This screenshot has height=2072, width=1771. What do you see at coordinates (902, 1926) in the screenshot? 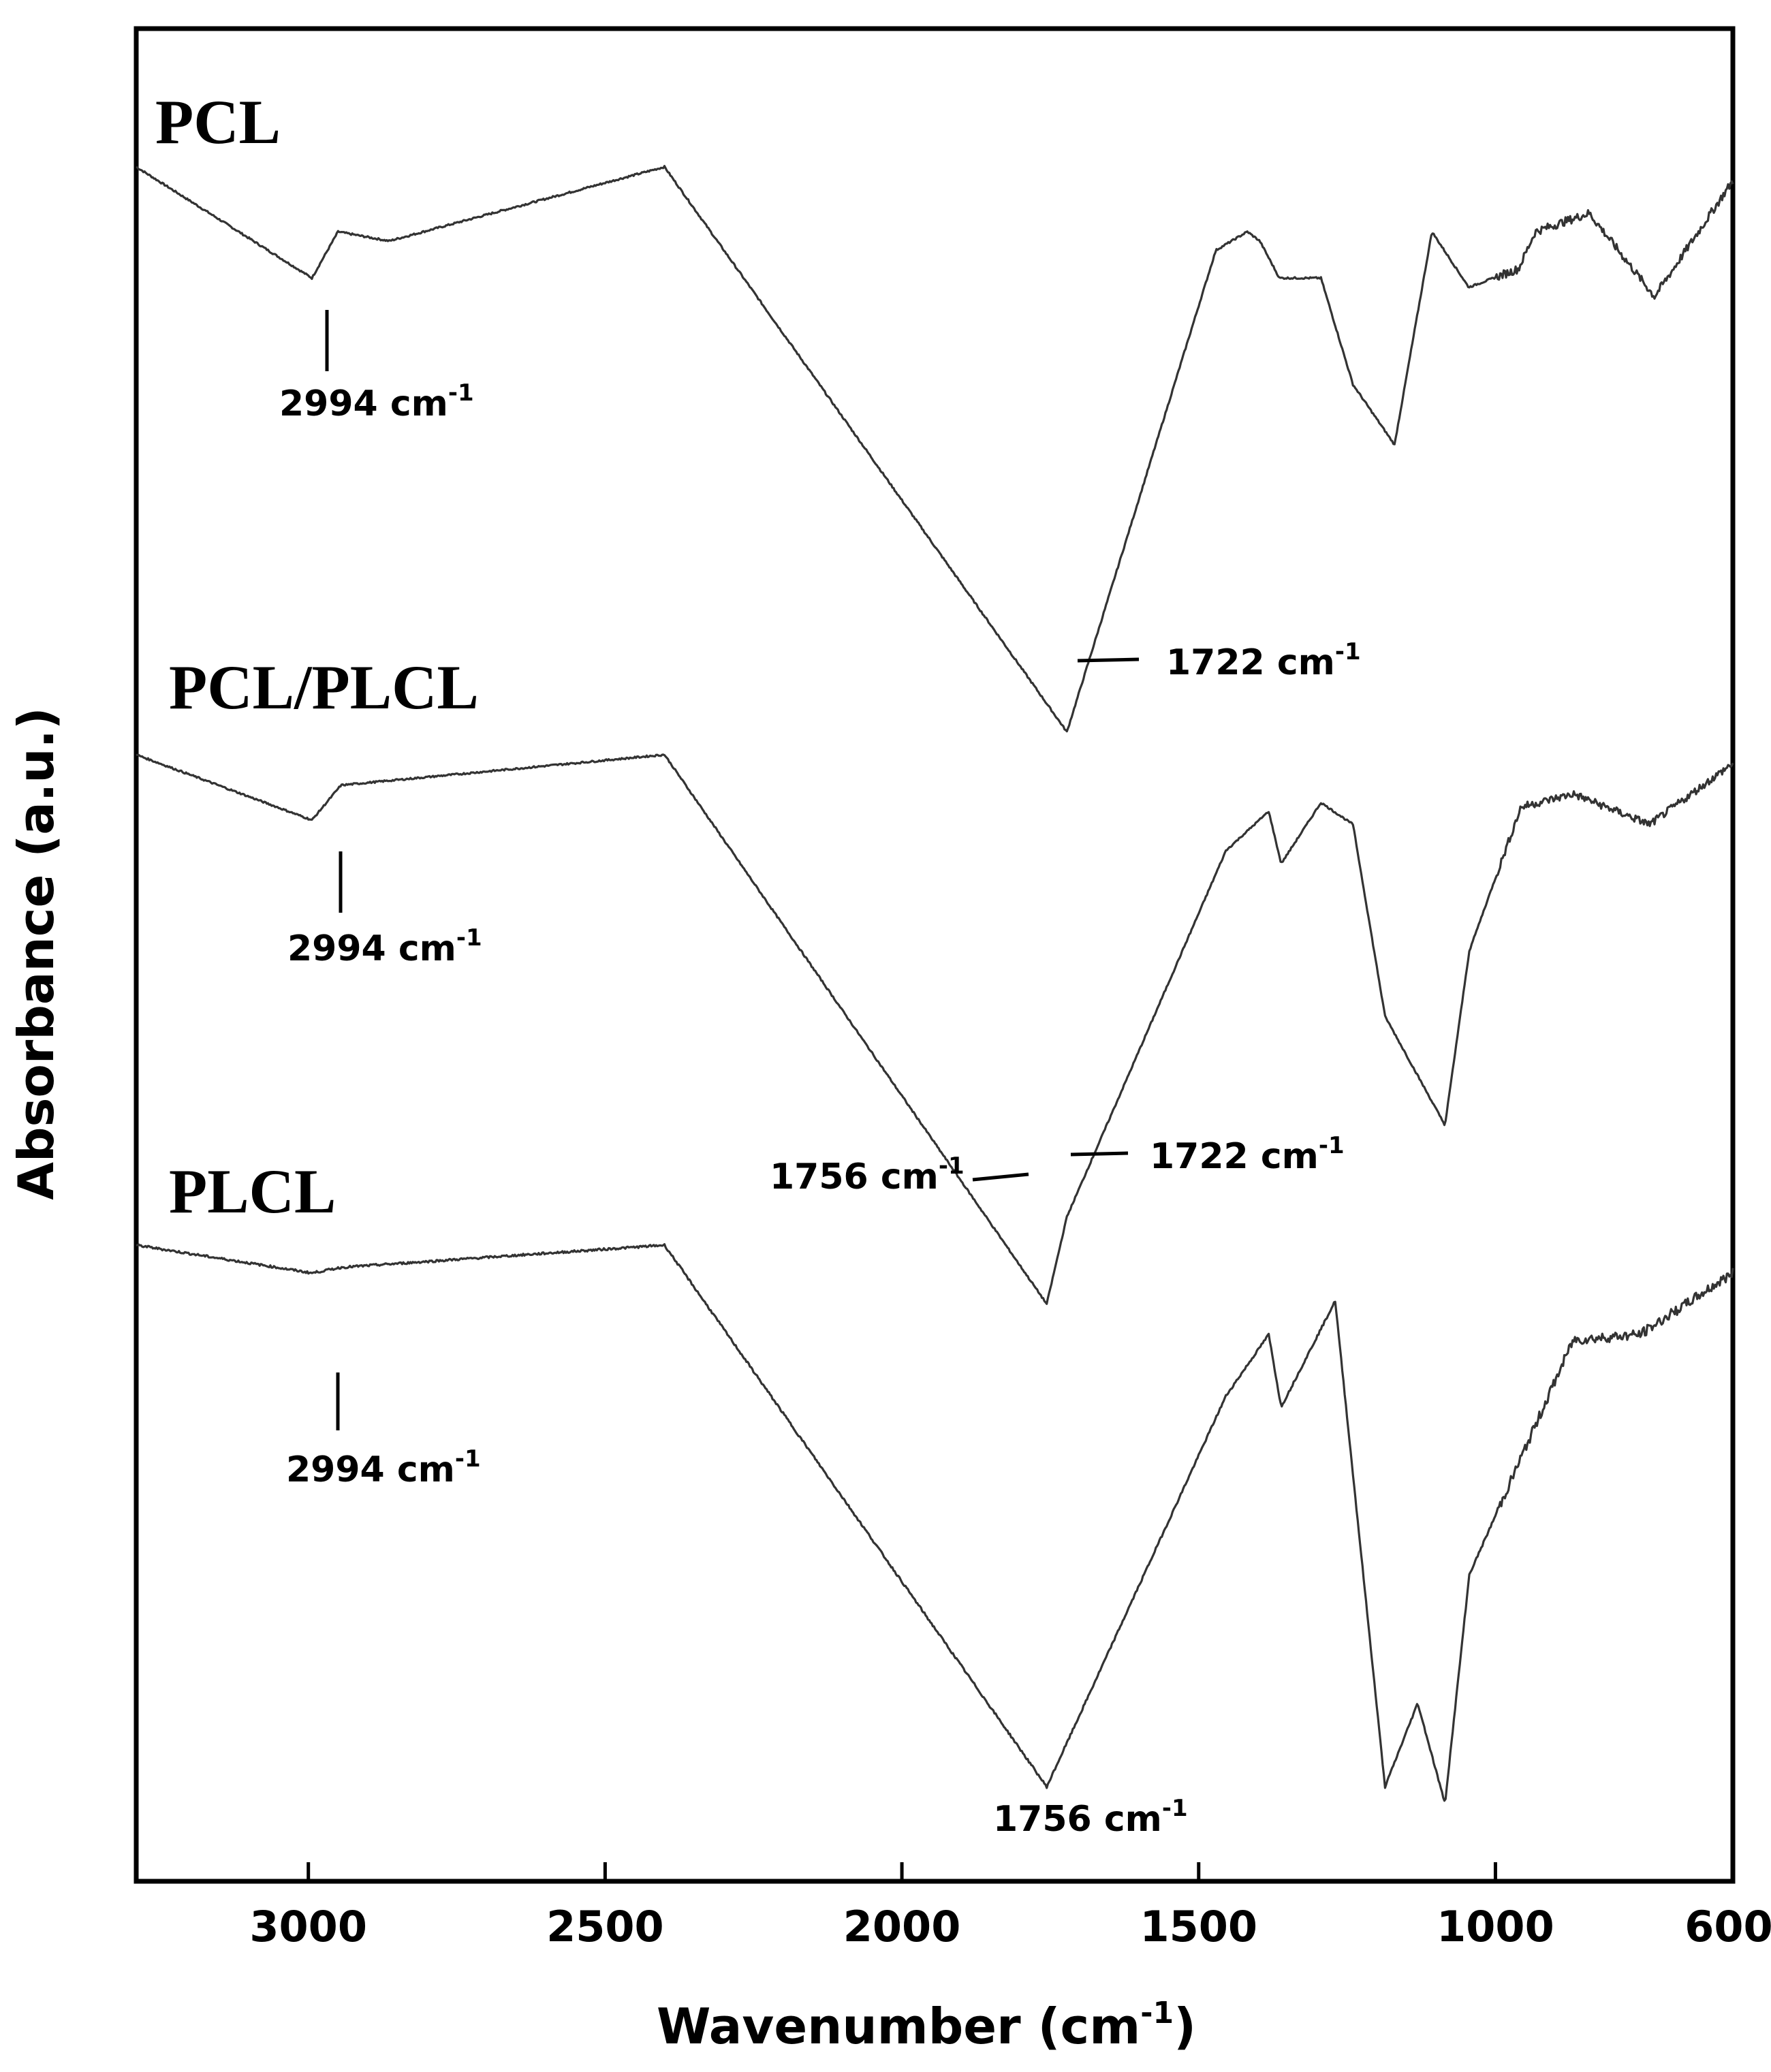
I see `x-tick-label-2000: 2000` at bounding box center [902, 1926].